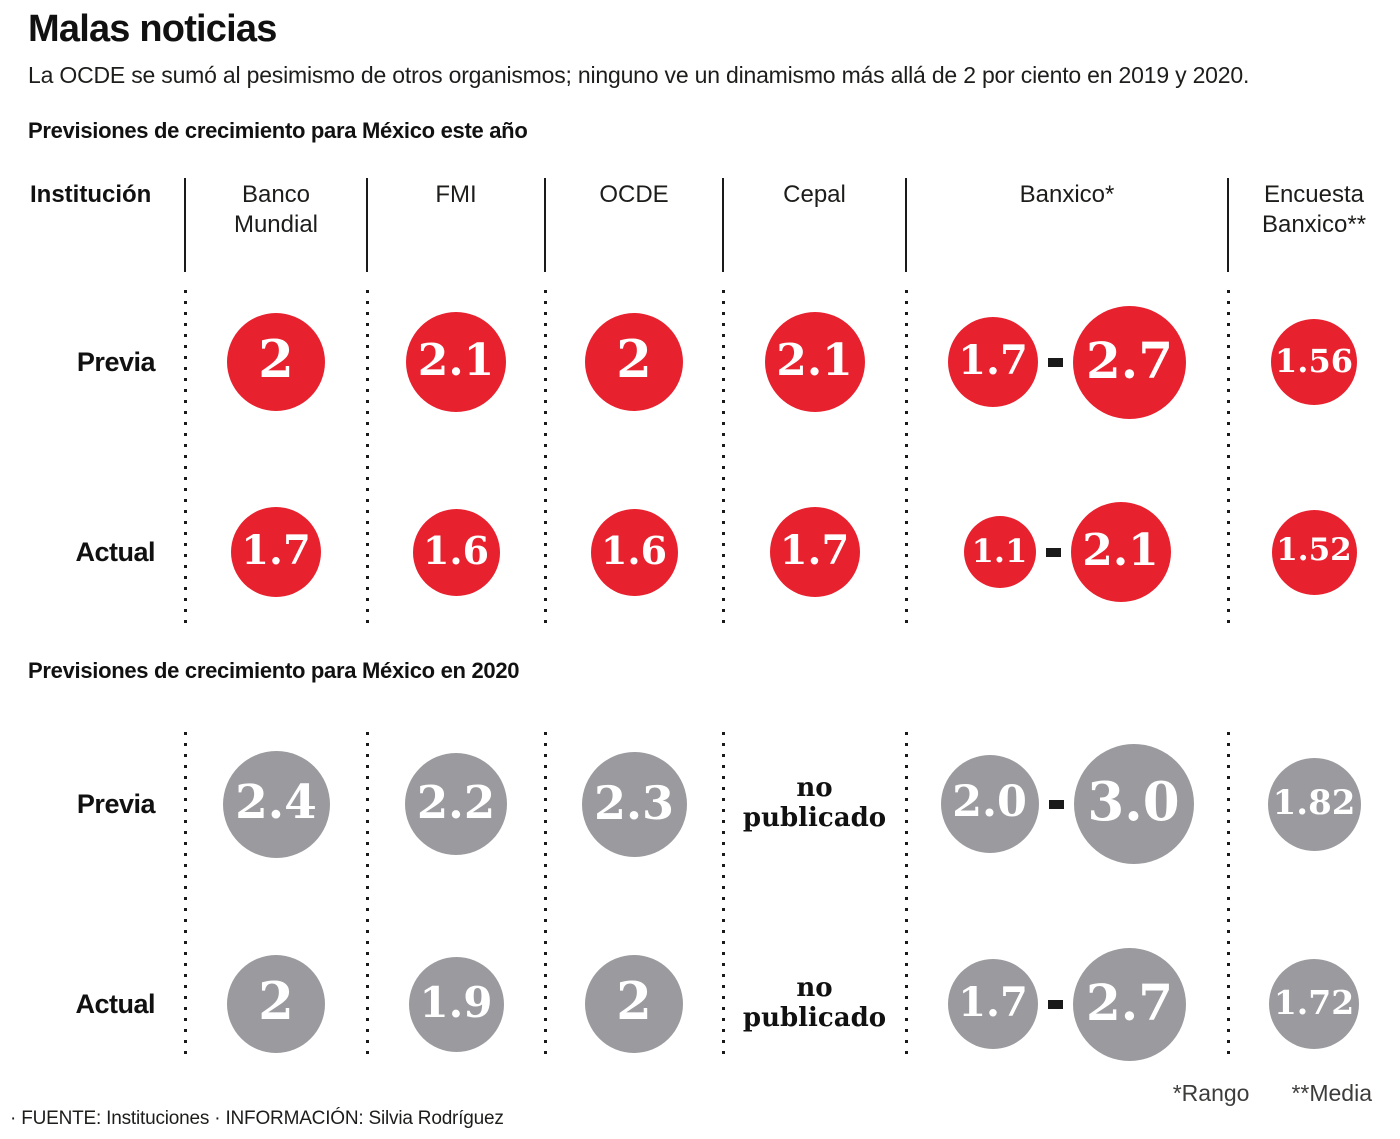  I want to click on forecast-circle: 1.1, so click(999, 552).